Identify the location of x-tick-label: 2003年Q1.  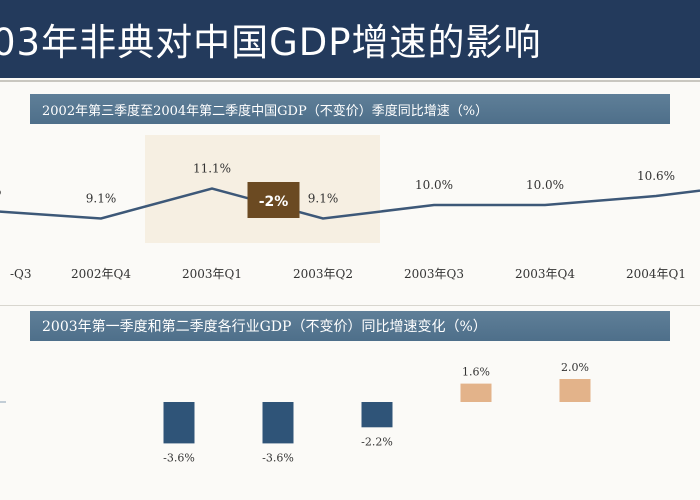
(212, 274).